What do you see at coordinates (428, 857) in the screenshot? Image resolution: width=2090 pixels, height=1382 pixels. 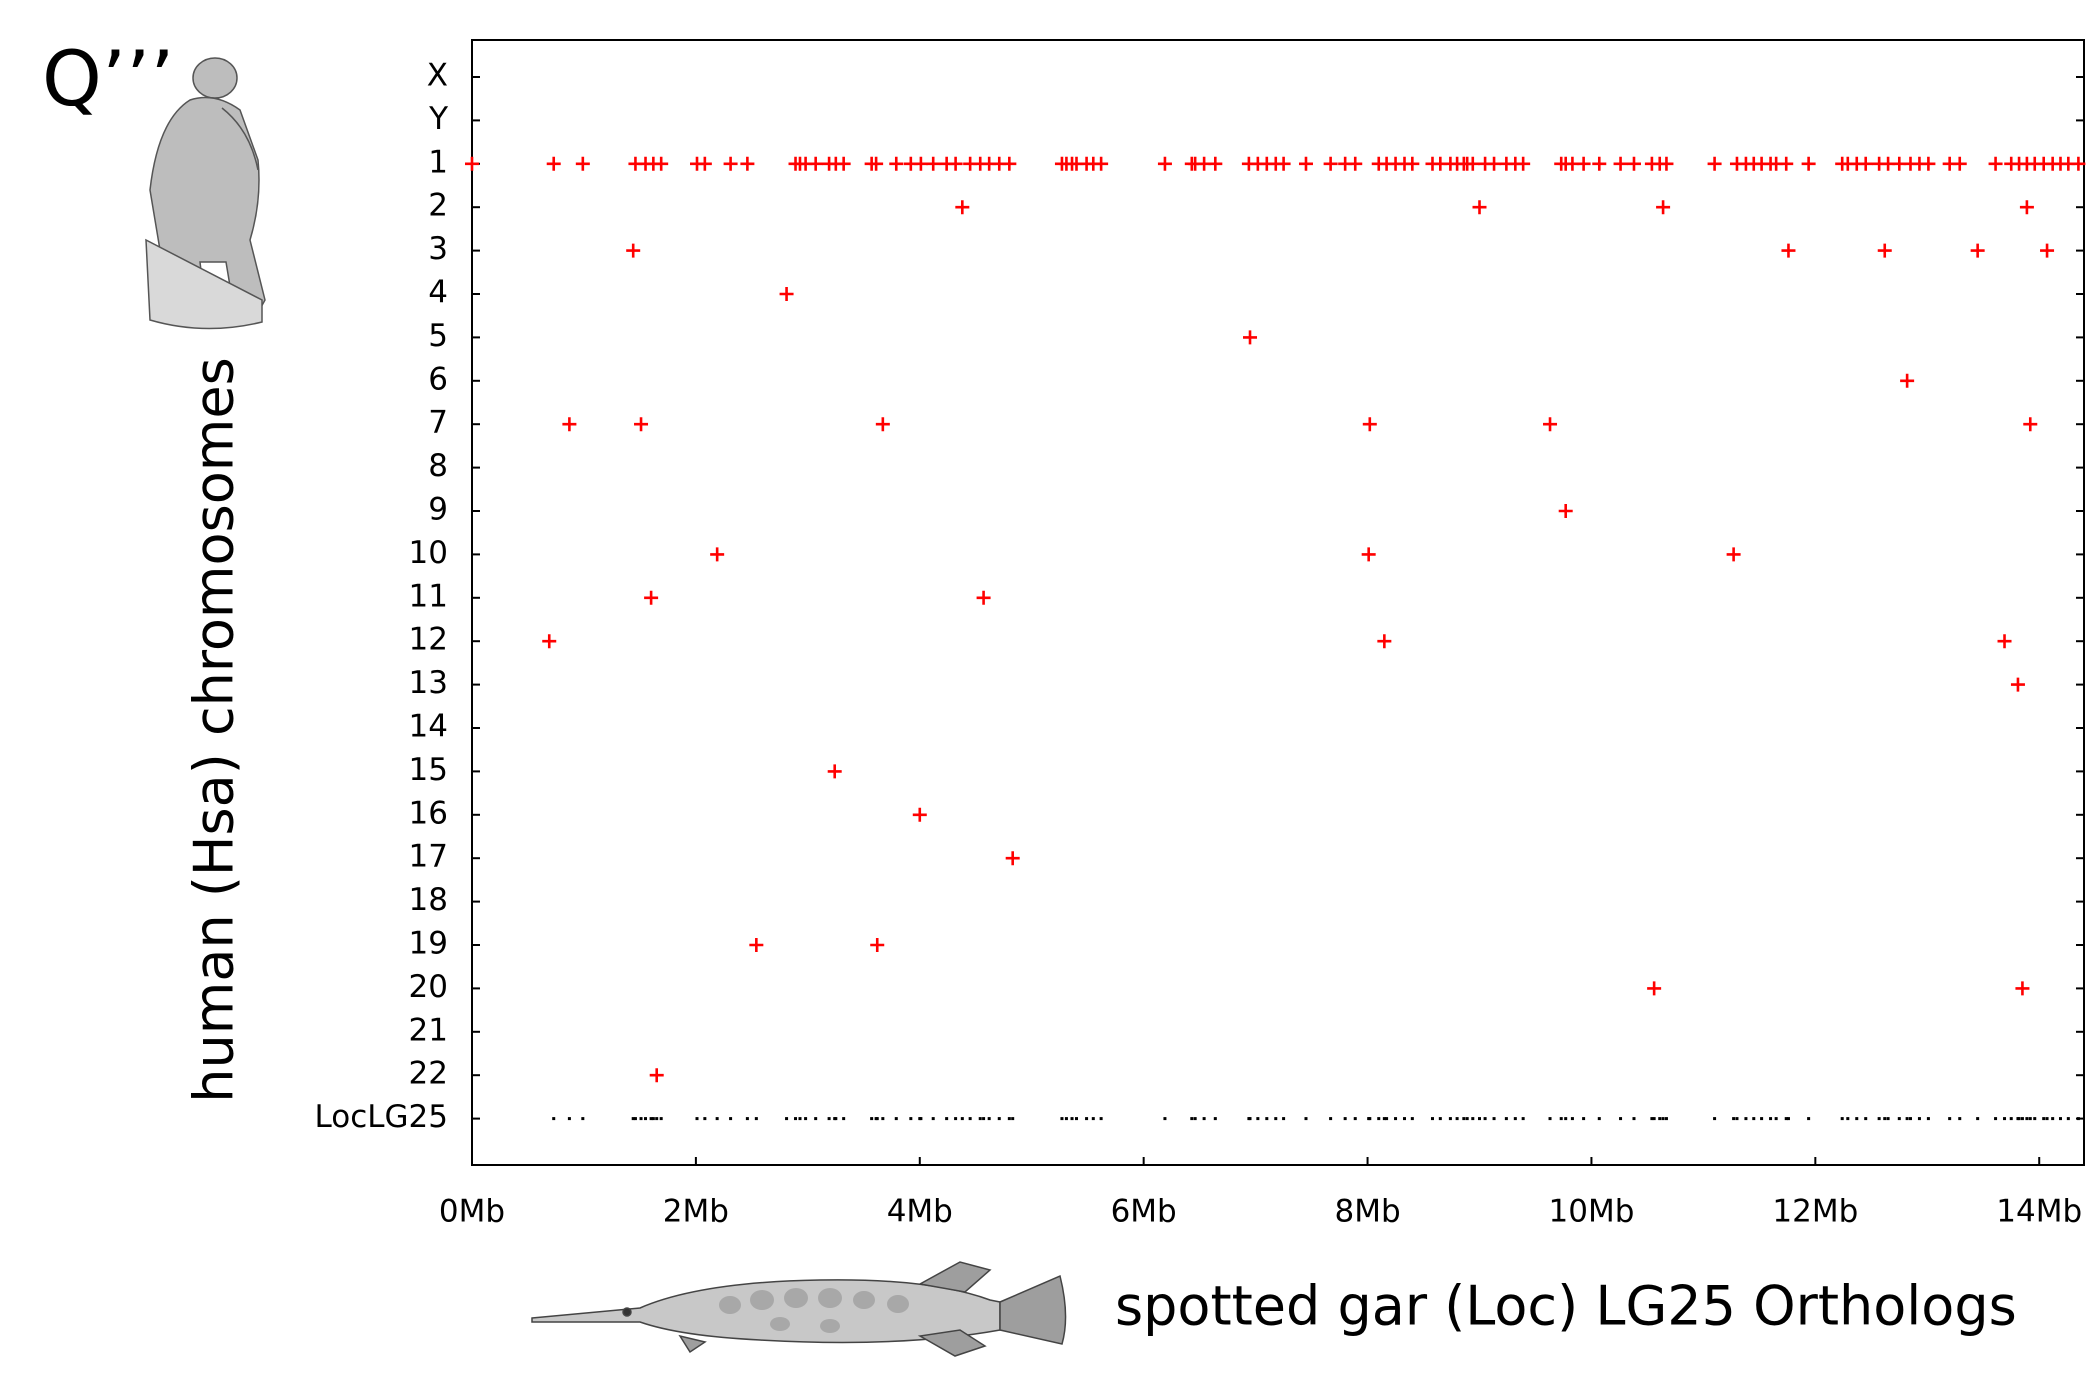 I see `y-tick-label: 17` at bounding box center [428, 857].